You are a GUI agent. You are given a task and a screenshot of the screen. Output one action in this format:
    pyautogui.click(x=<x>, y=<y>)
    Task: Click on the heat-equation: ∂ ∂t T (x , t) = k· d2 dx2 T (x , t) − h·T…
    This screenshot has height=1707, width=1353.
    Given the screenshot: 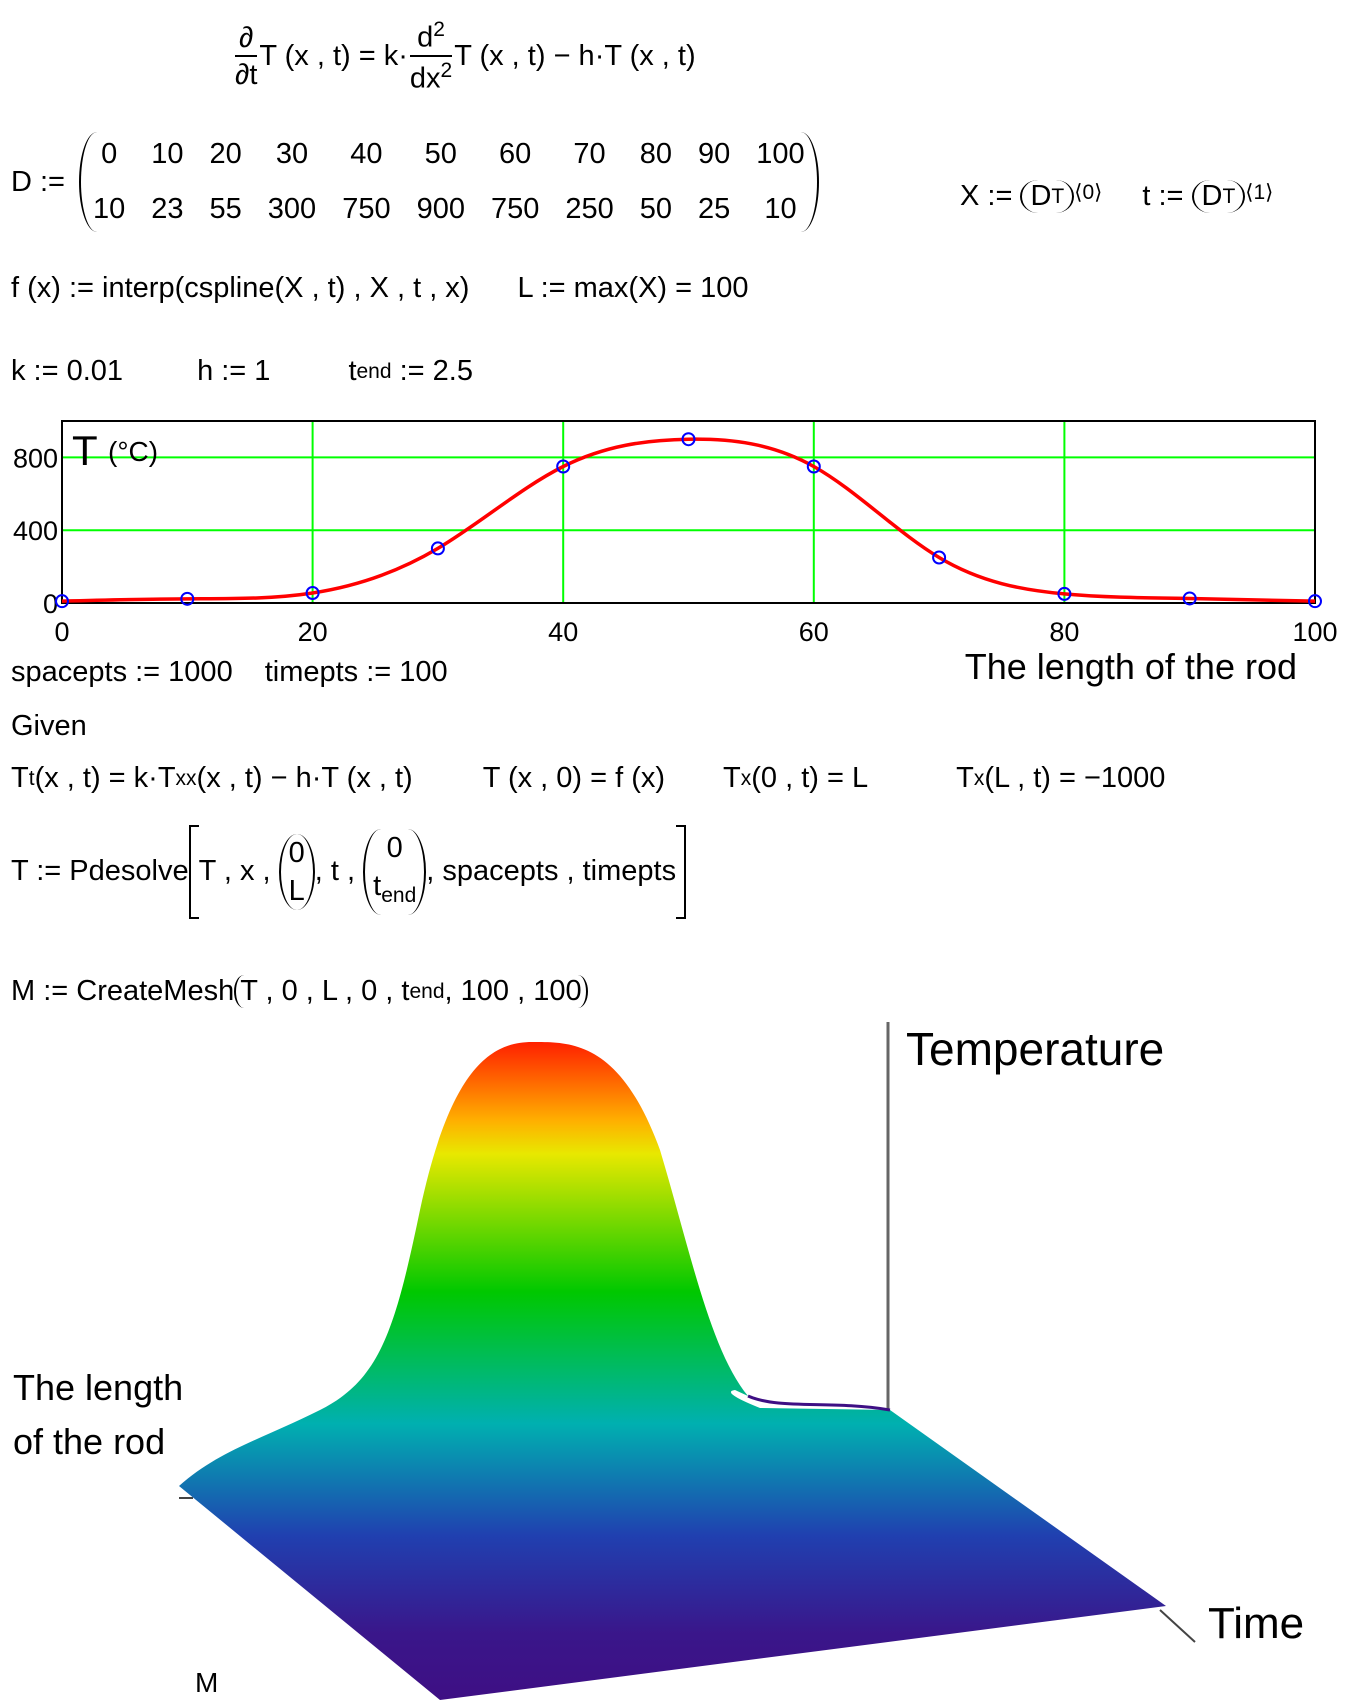 What is the action you would take?
    pyautogui.click(x=464, y=56)
    